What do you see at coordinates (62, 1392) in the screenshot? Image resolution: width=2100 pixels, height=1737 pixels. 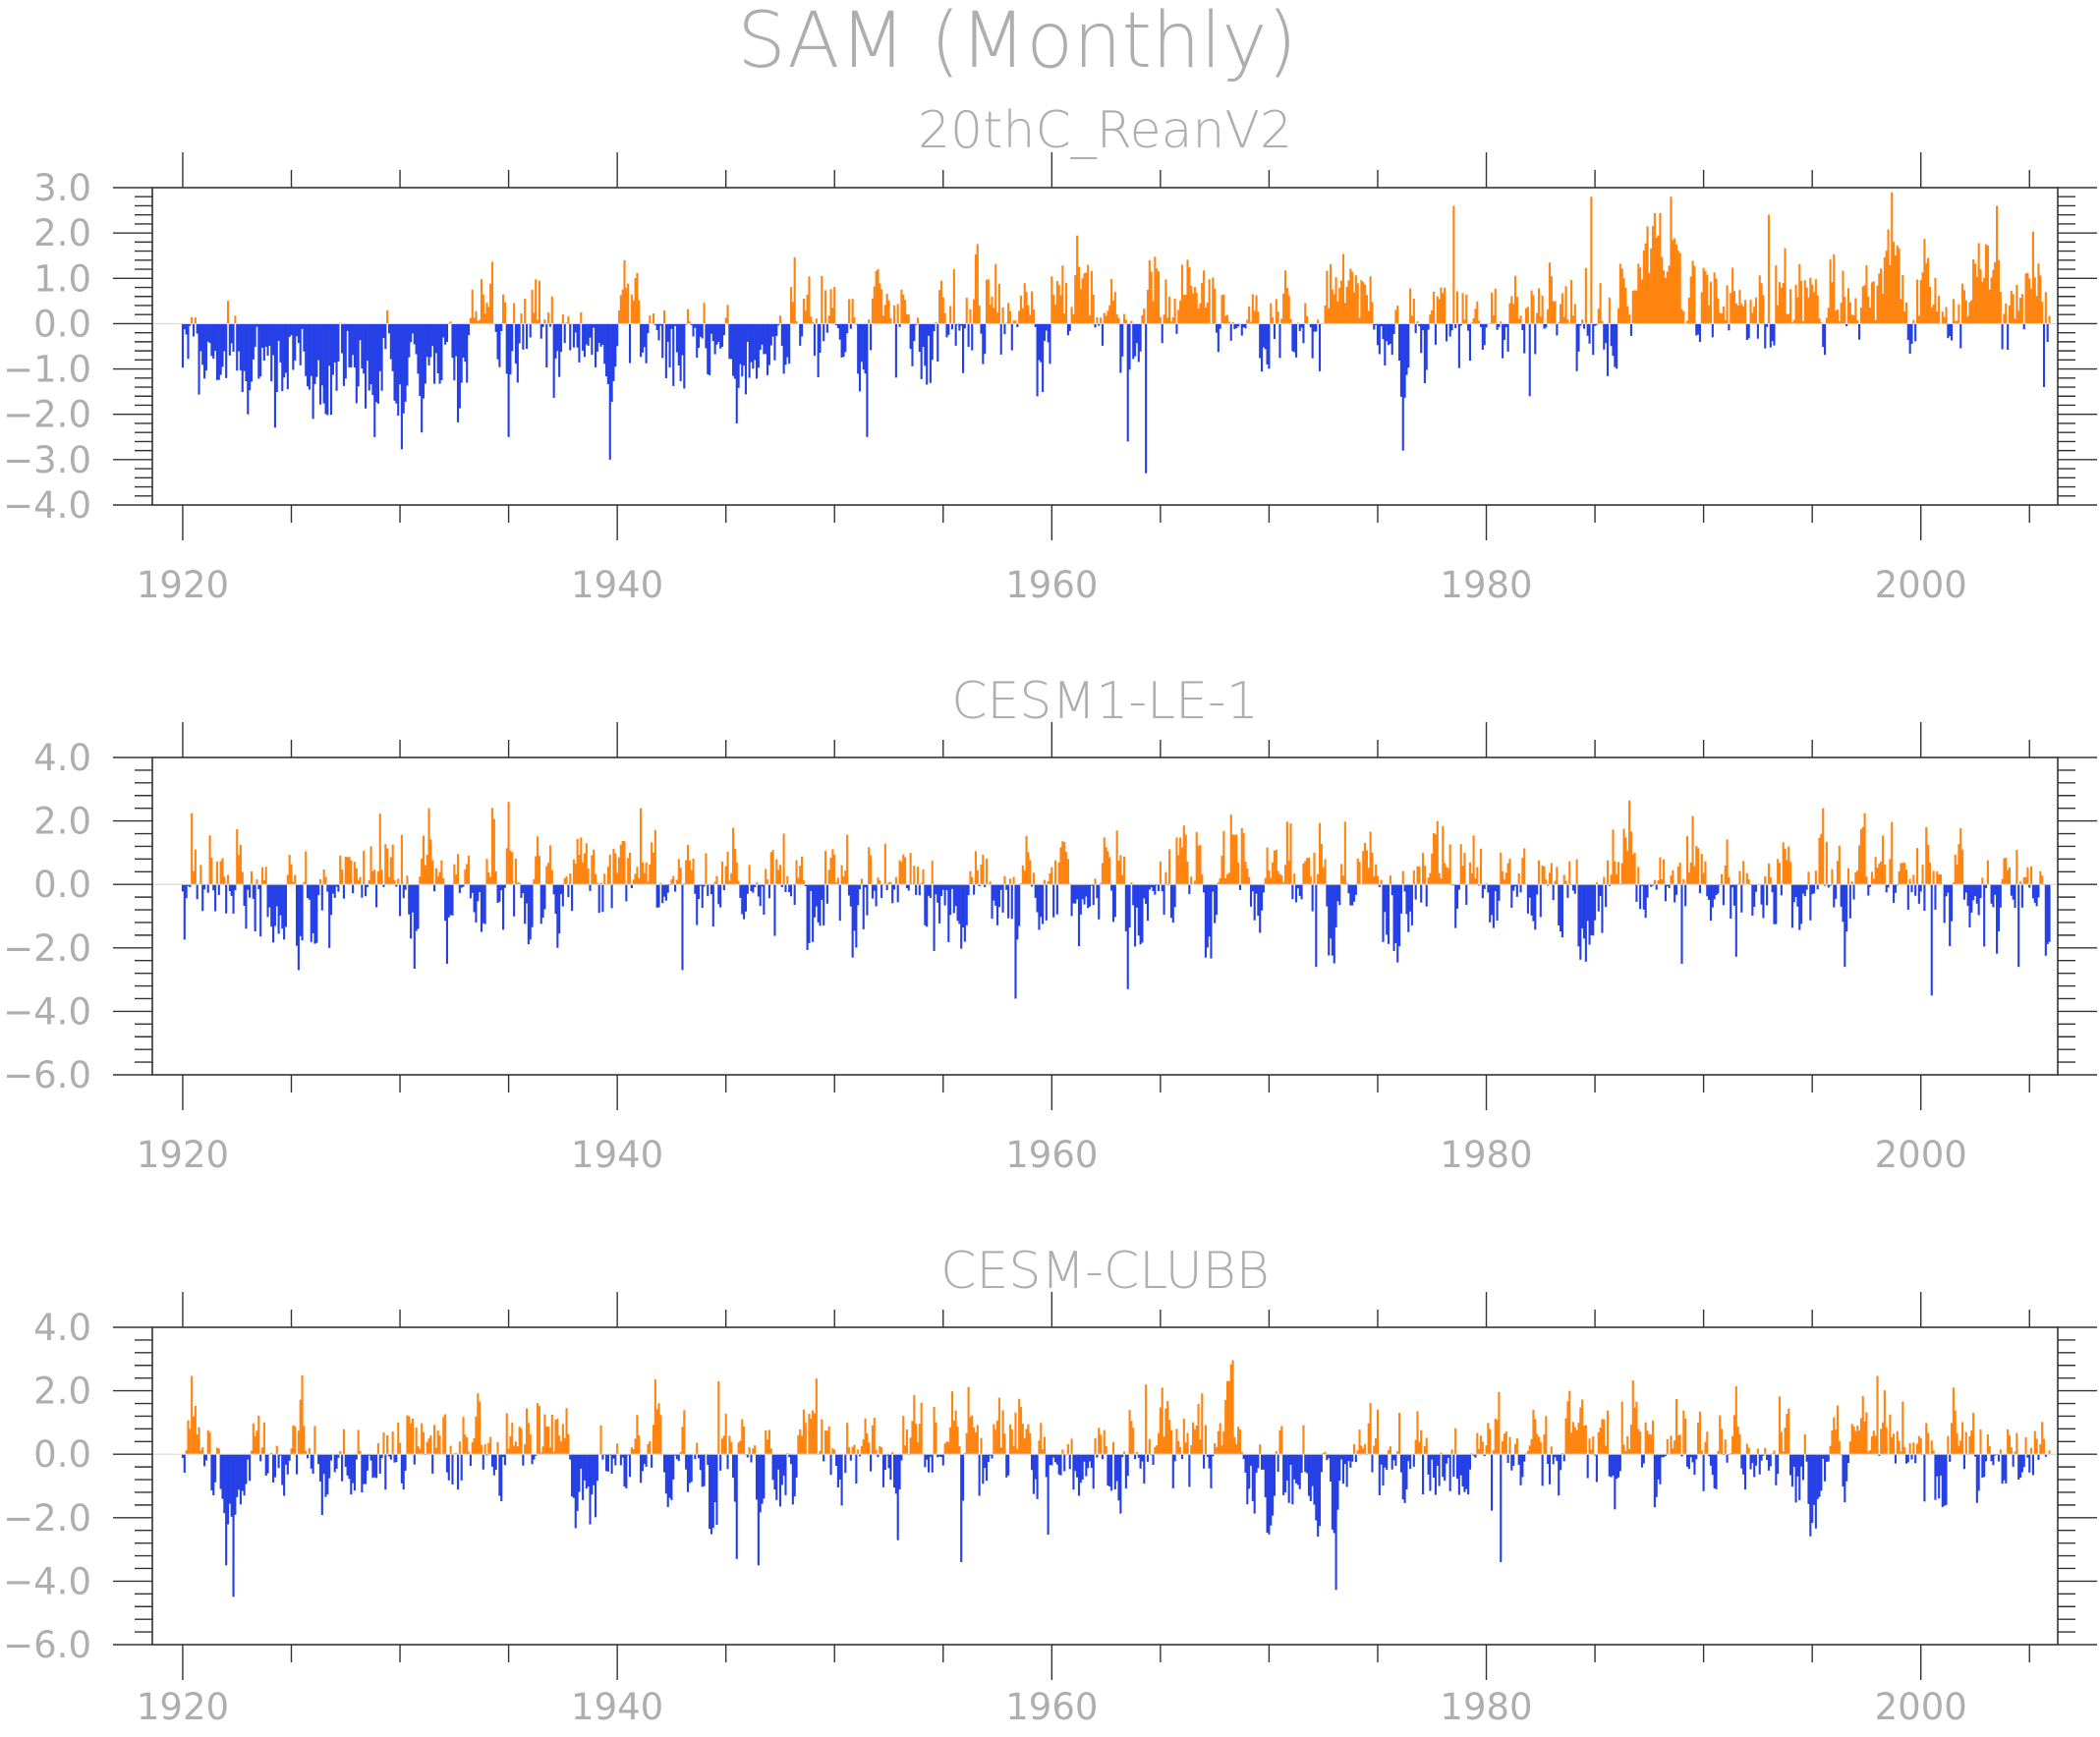 I see `y-tick-label: 2.0` at bounding box center [62, 1392].